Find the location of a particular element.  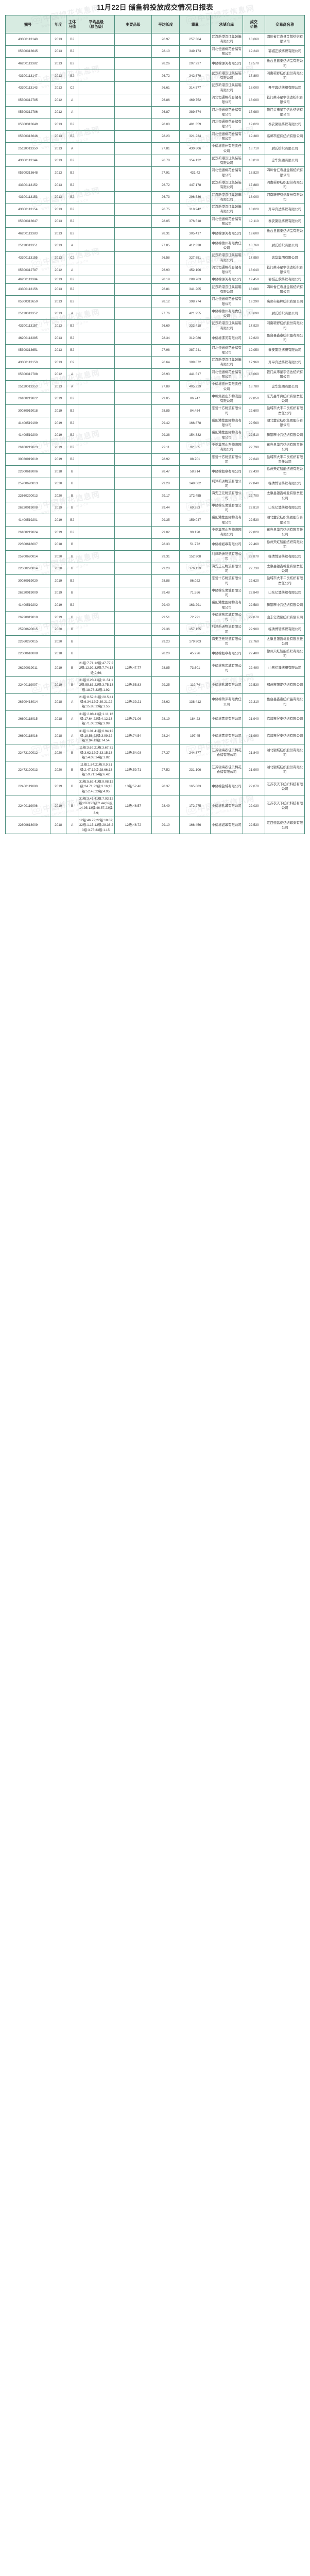

cell-wh: 江苏银海农佳乐棉花仓储有限公司 is located at coordinates (226, 753).